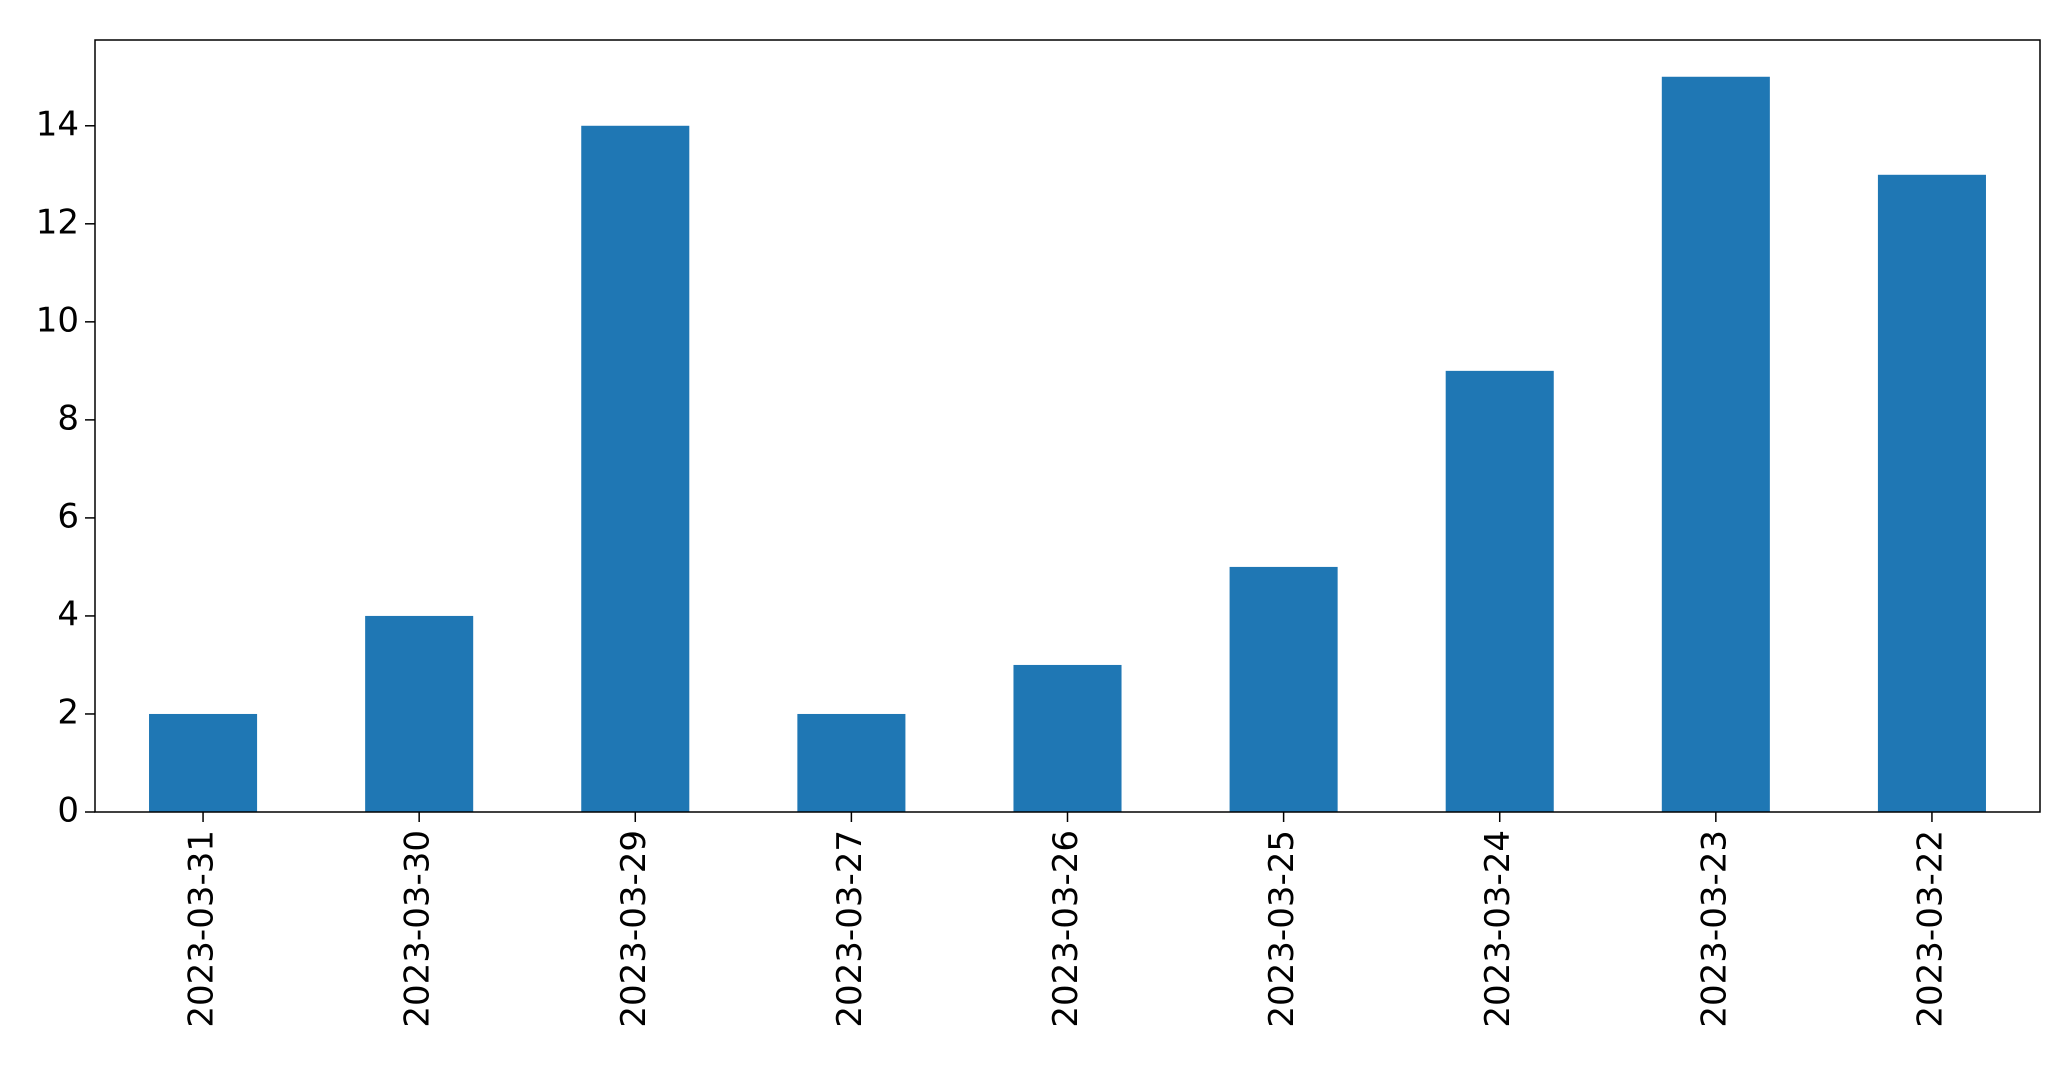 This screenshot has height=1065, width=2071. What do you see at coordinates (57, 124) in the screenshot?
I see `y-tick-label: 14` at bounding box center [57, 124].